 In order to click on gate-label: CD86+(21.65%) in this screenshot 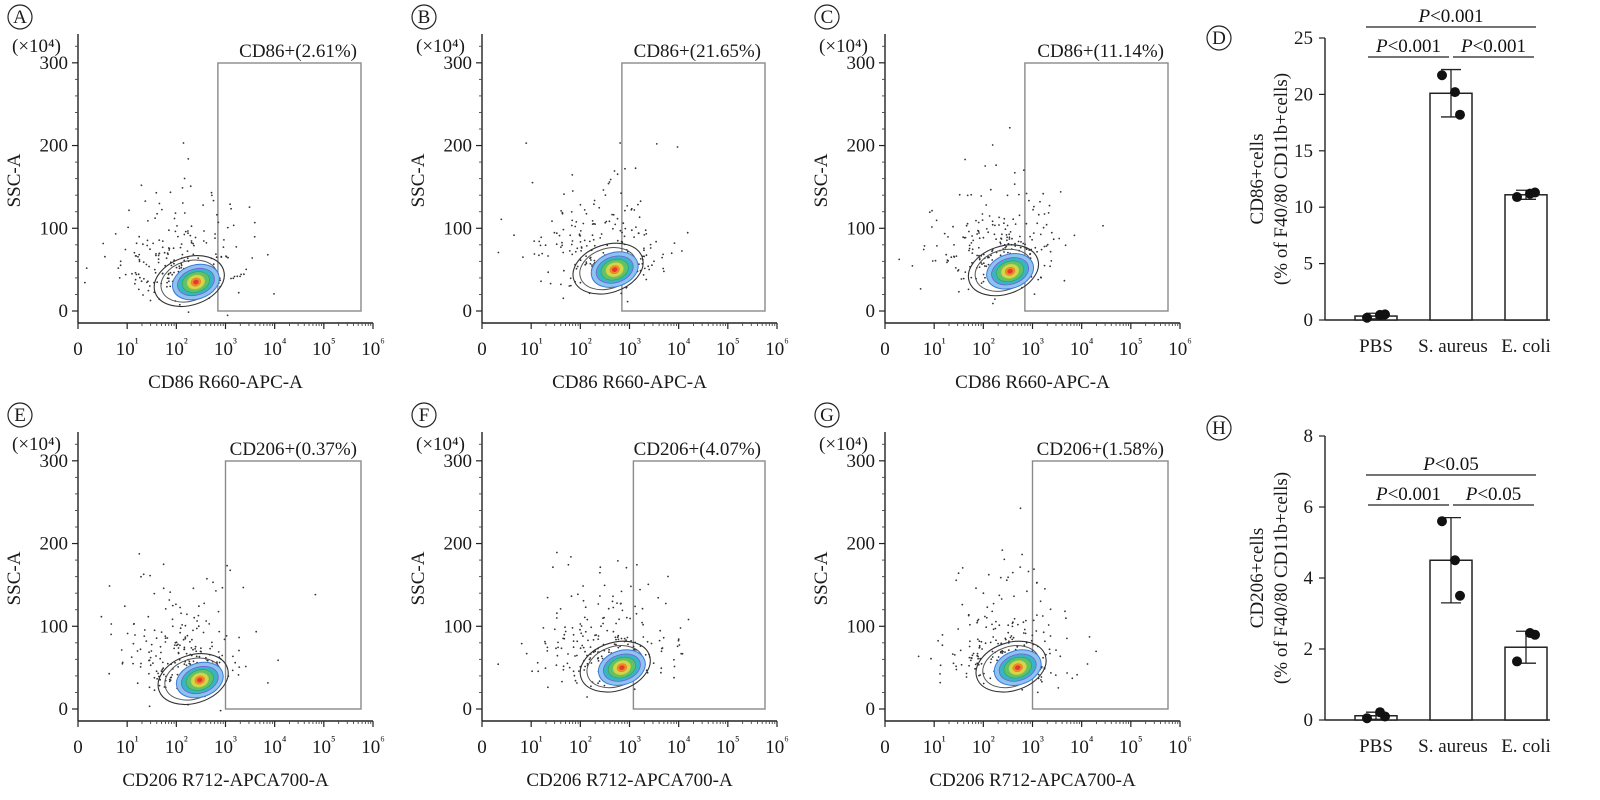, I will do `click(697, 51)`.